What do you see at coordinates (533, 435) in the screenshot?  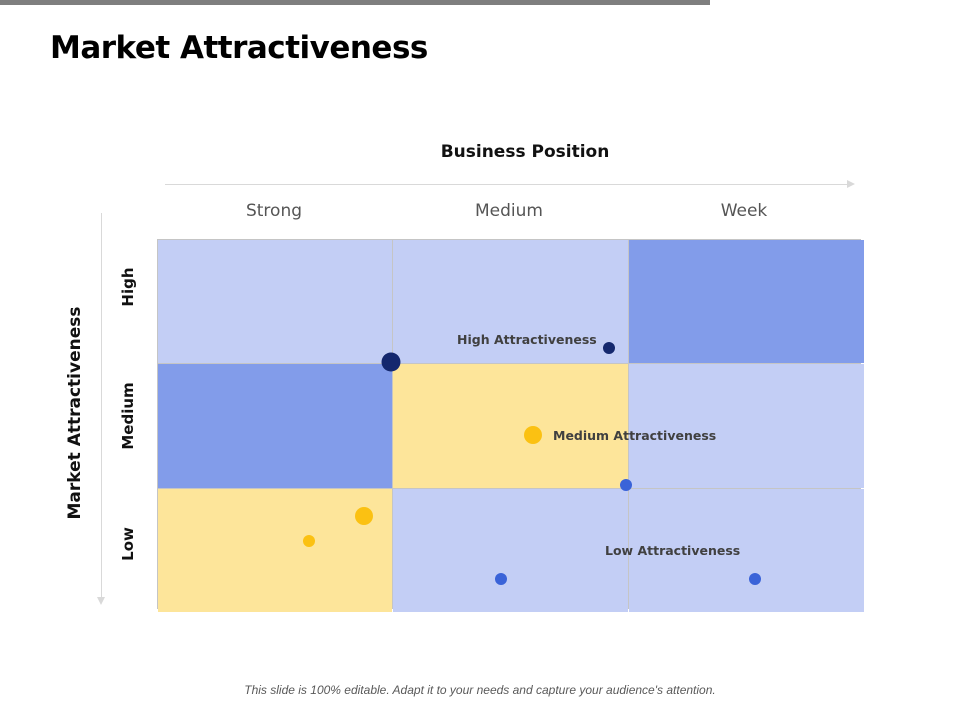 I see `marker-dot-gold-center` at bounding box center [533, 435].